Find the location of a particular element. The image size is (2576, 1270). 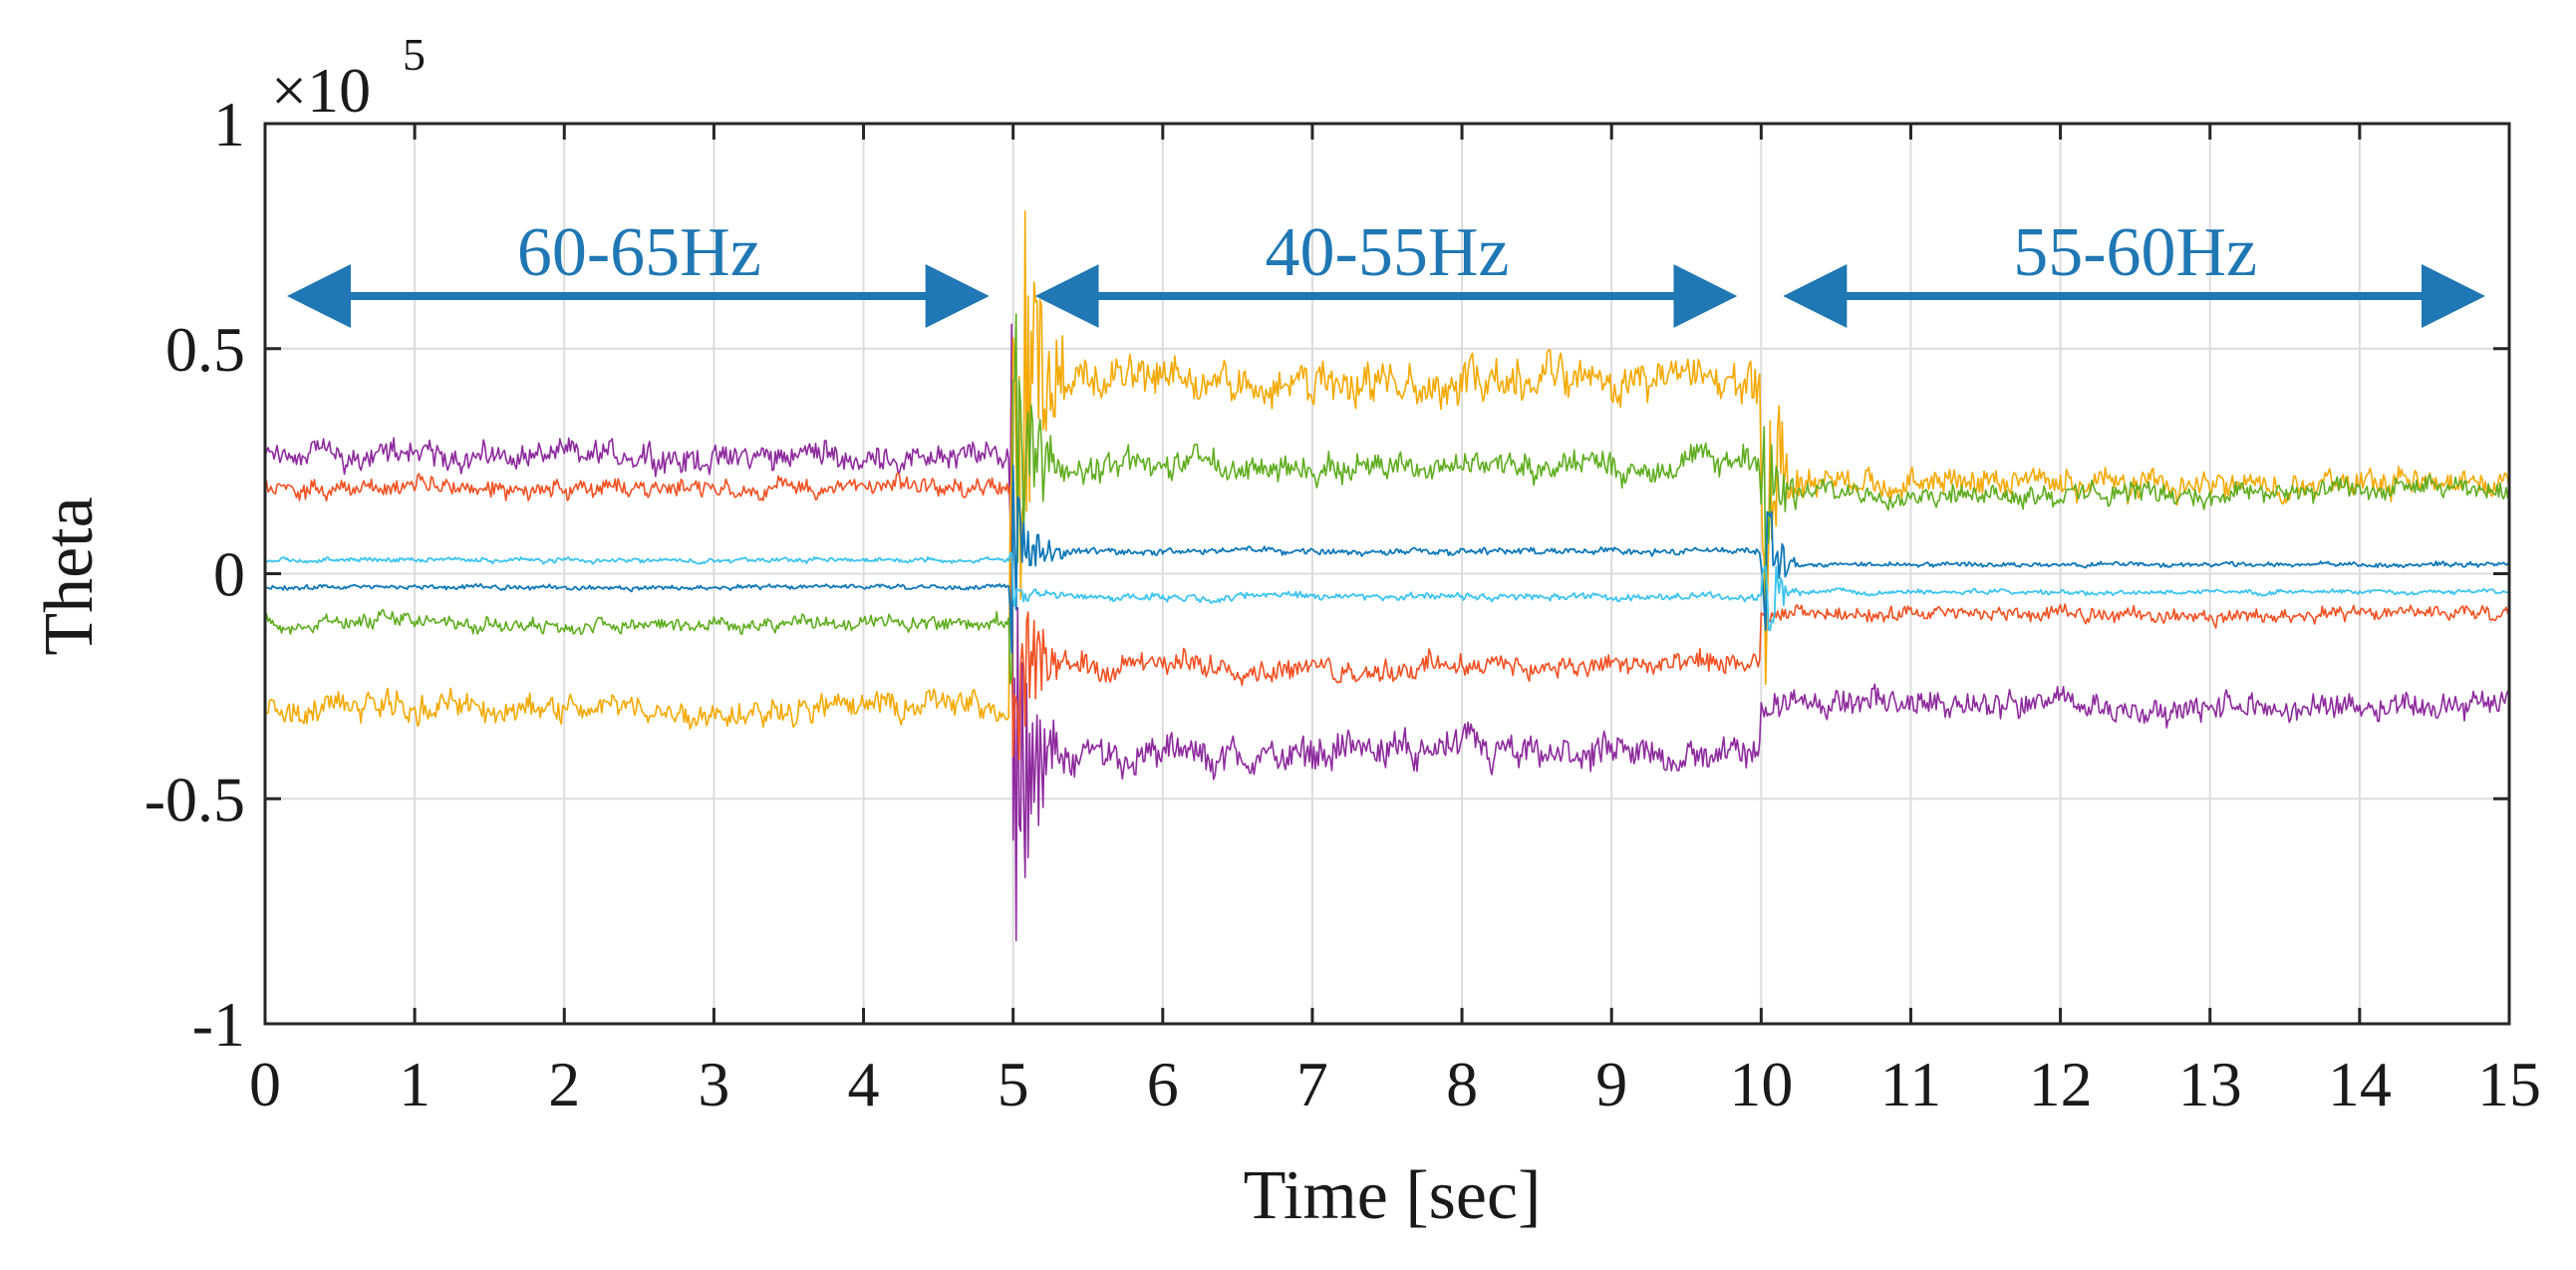

x-tick-label: 6 is located at coordinates (1163, 1084).